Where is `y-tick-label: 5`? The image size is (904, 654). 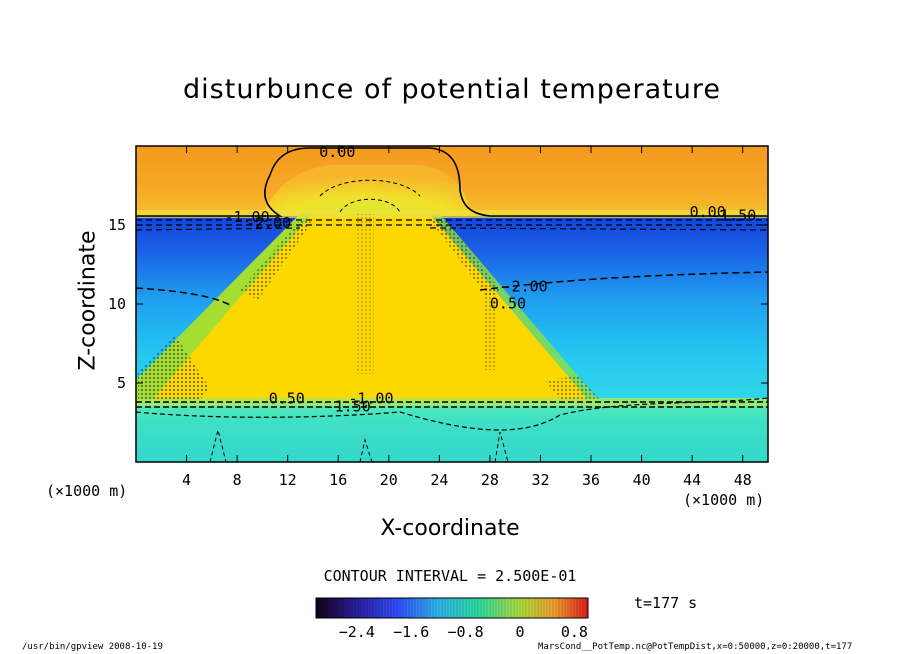
y-tick-label: 5 is located at coordinates (121, 383).